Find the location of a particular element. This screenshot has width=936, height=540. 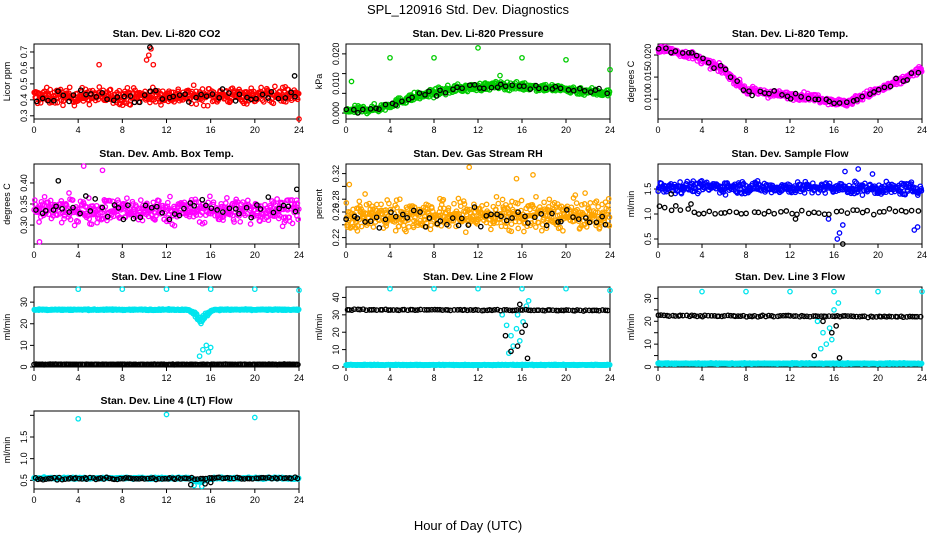

points-group is located at coordinates (790, 206).